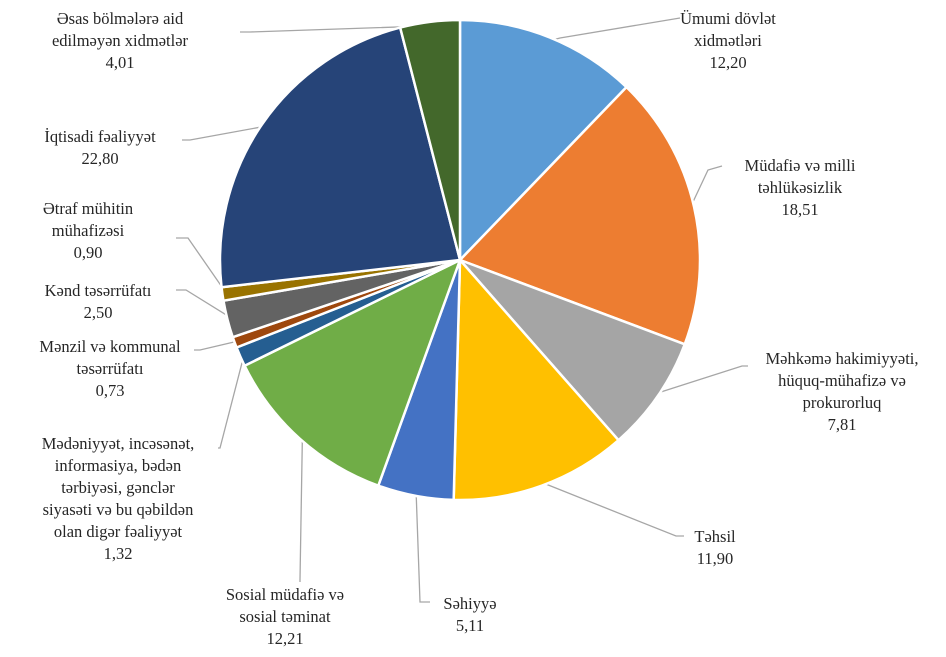  I want to click on slice-category-label: Təhsil, so click(715, 536).